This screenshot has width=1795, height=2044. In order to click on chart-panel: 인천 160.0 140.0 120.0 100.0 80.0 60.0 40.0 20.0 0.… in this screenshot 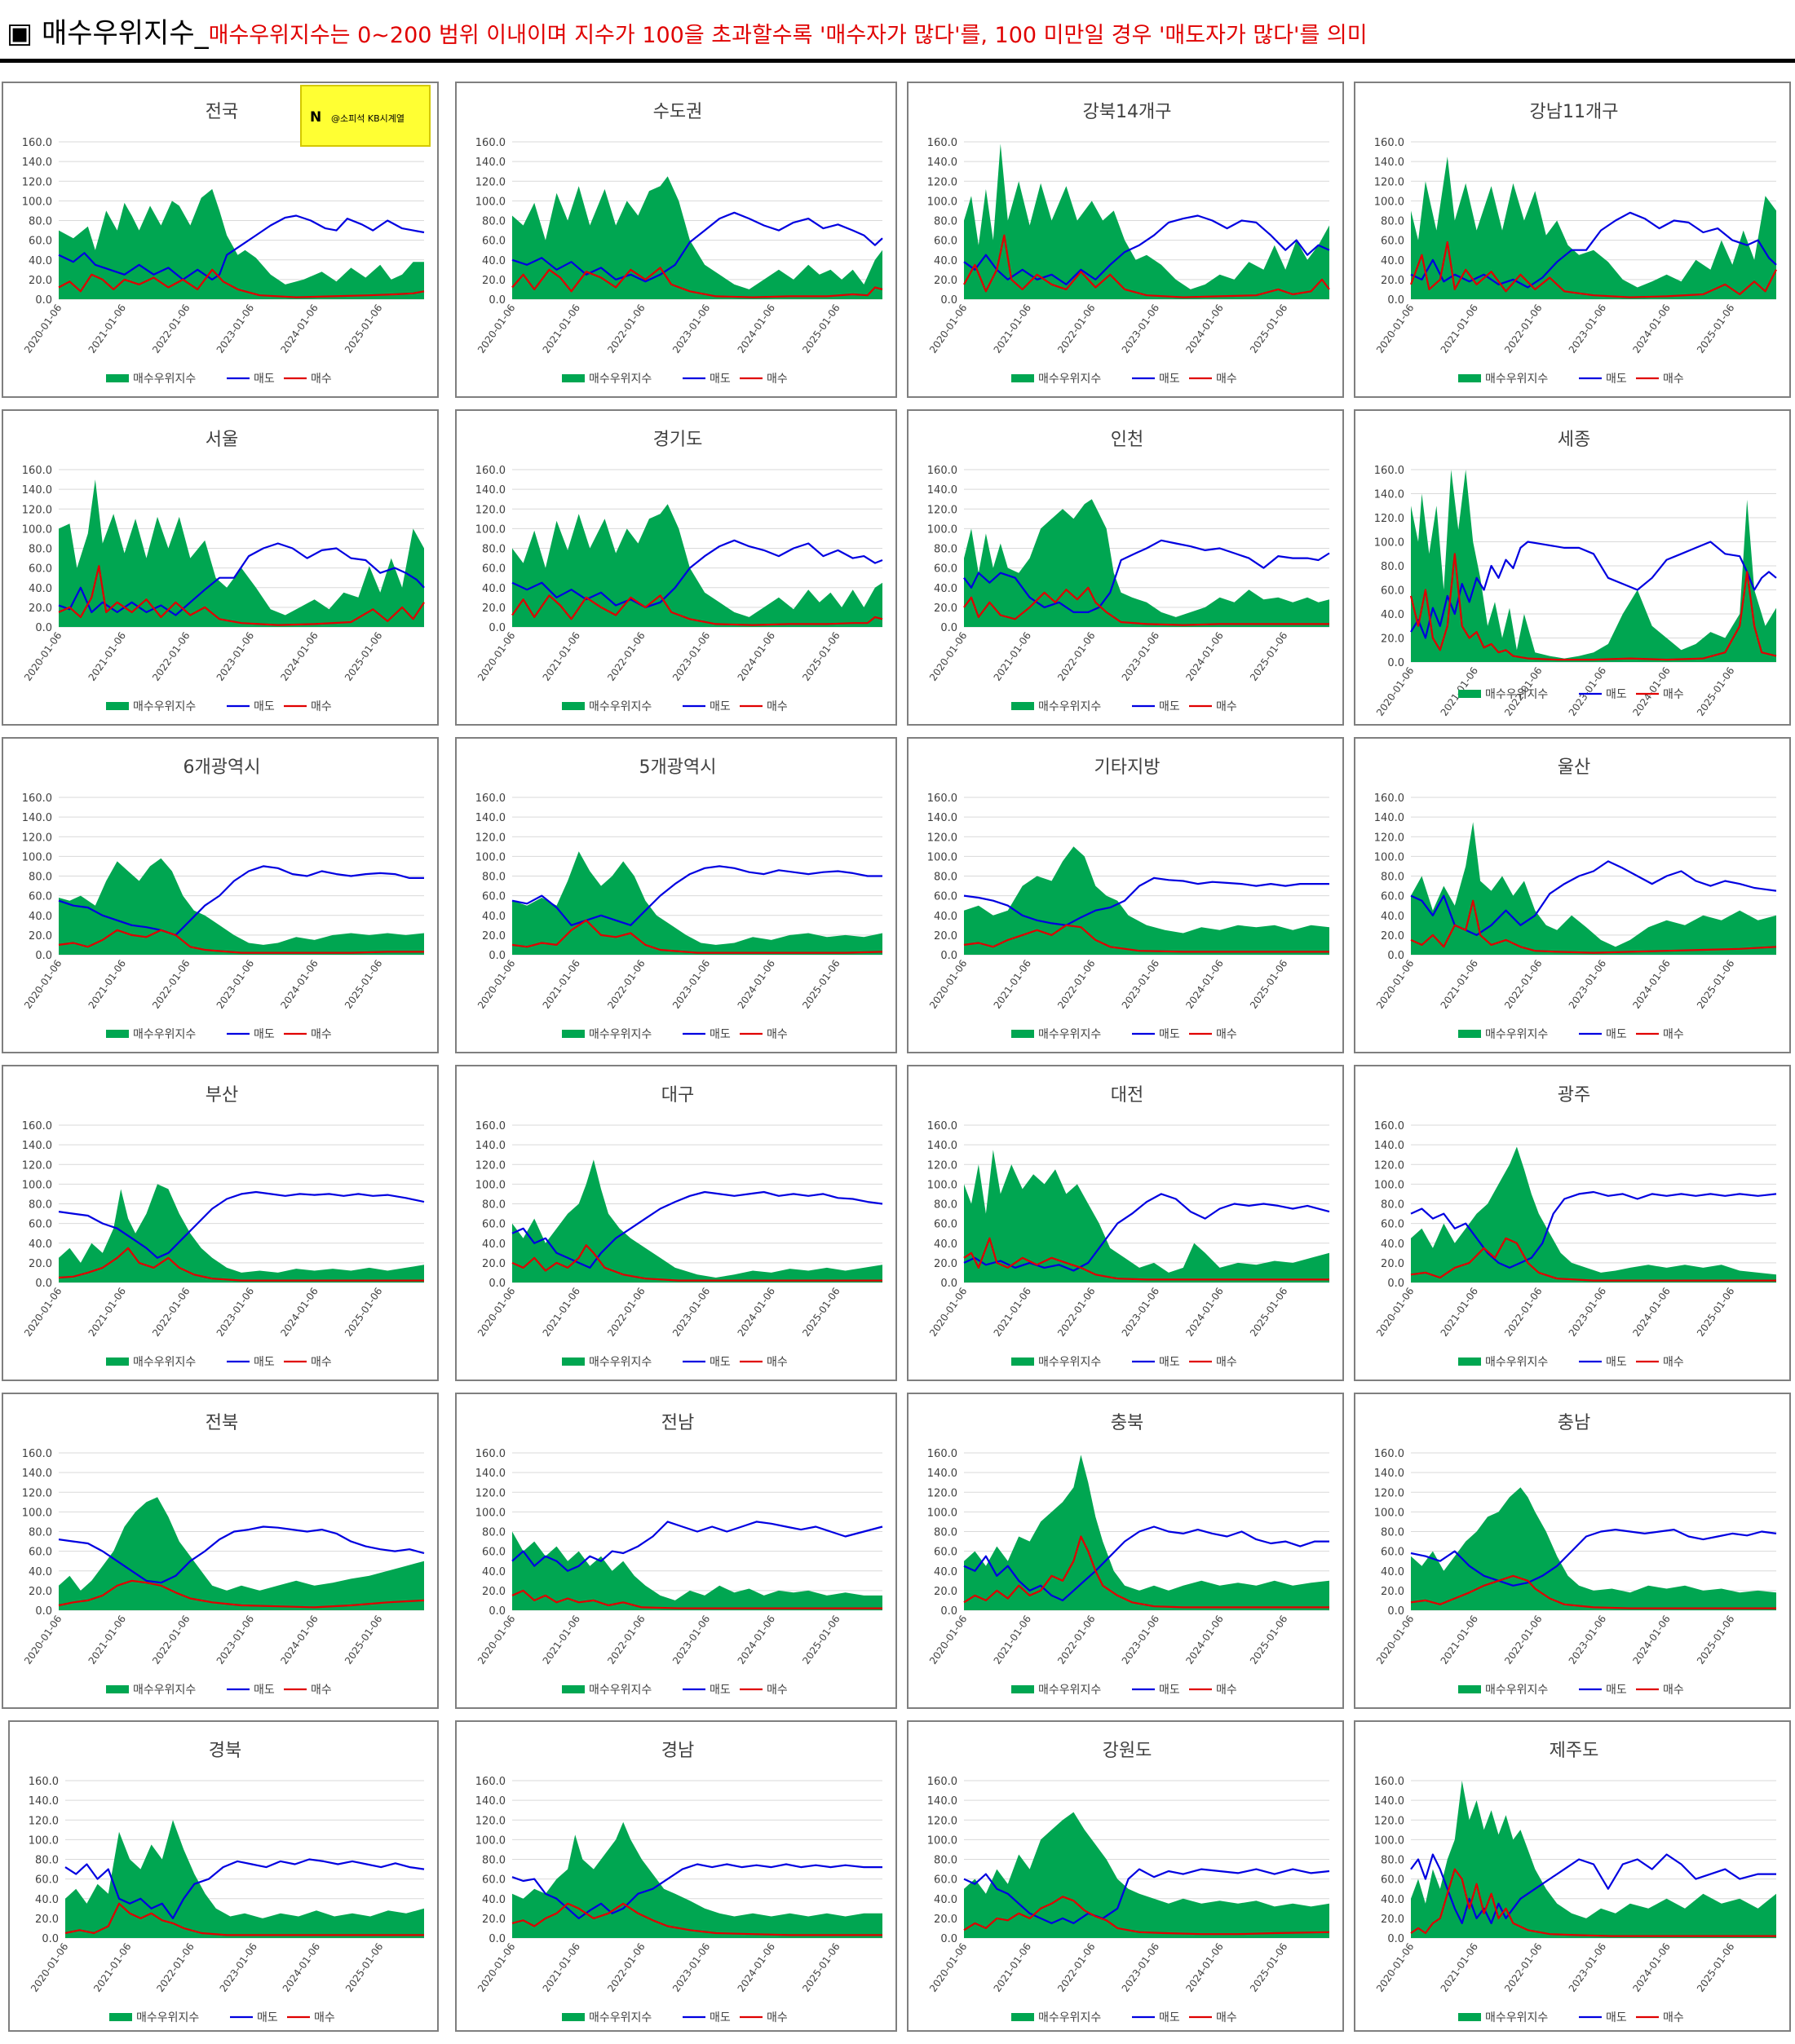, I will do `click(1125, 567)`.